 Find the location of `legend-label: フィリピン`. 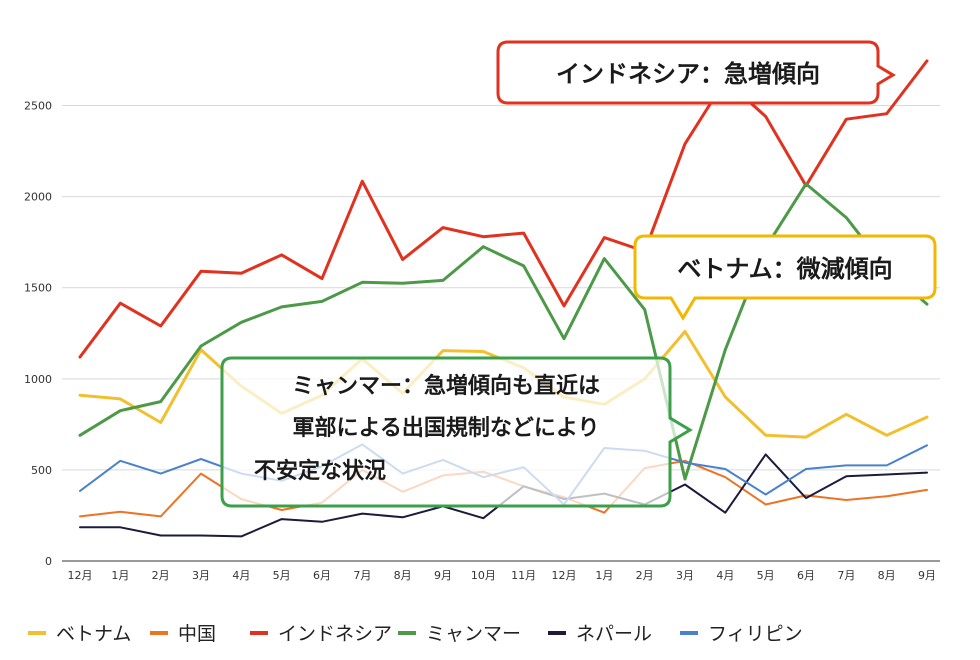

legend-label: フィリピン is located at coordinates (755, 634).